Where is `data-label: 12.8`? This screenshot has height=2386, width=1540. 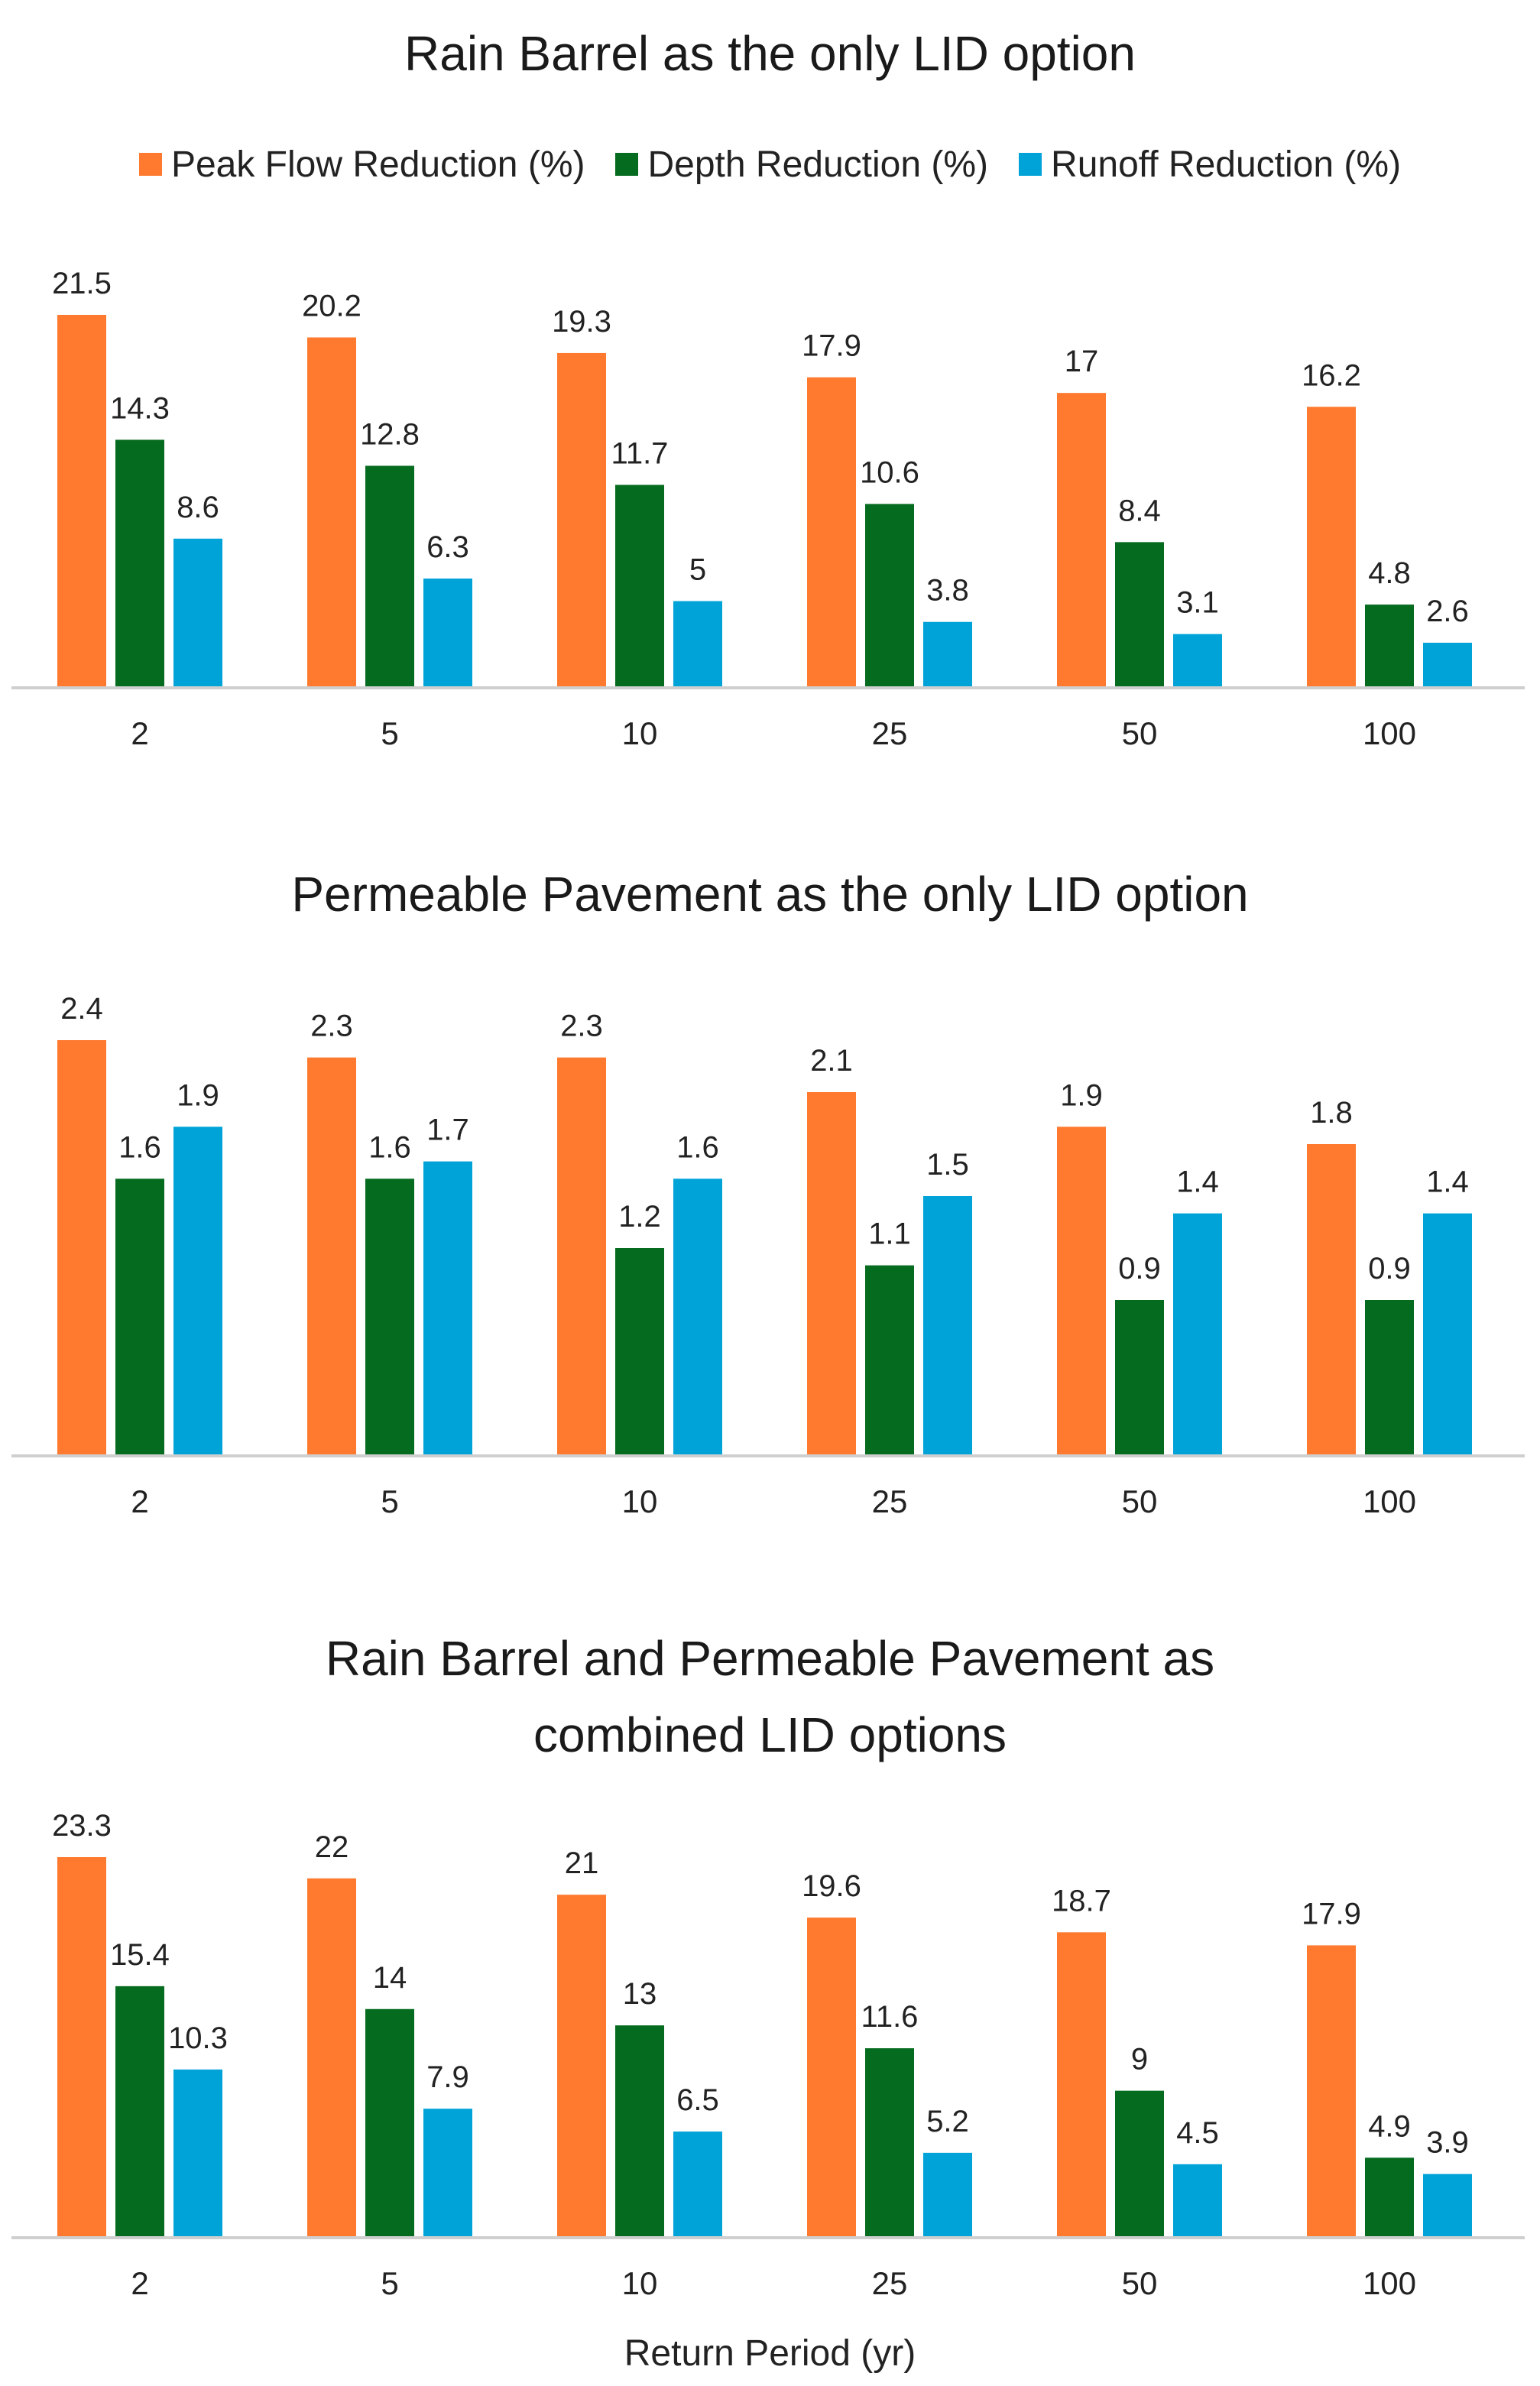 data-label: 12.8 is located at coordinates (390, 434).